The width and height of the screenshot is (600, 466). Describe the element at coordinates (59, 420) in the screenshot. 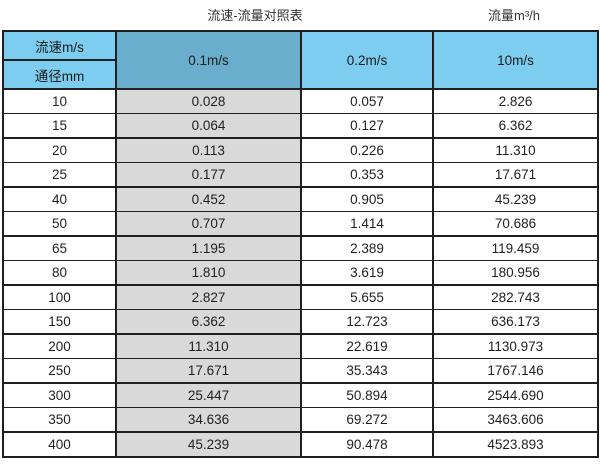

I see `diameter-cell: 350` at that location.